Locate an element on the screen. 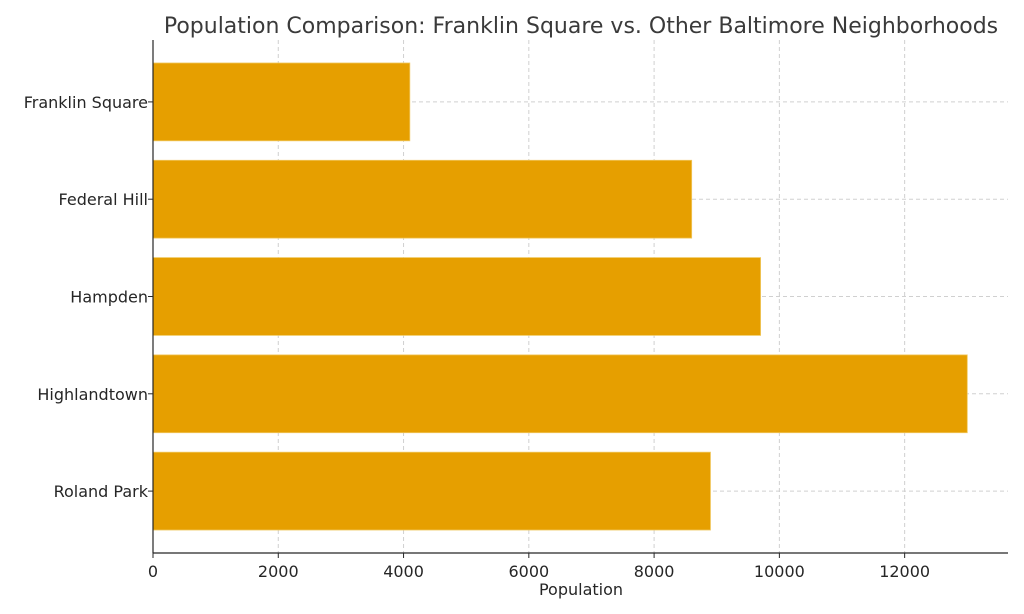 The width and height of the screenshot is (1024, 614). bar-franklin-square is located at coordinates (281, 102).